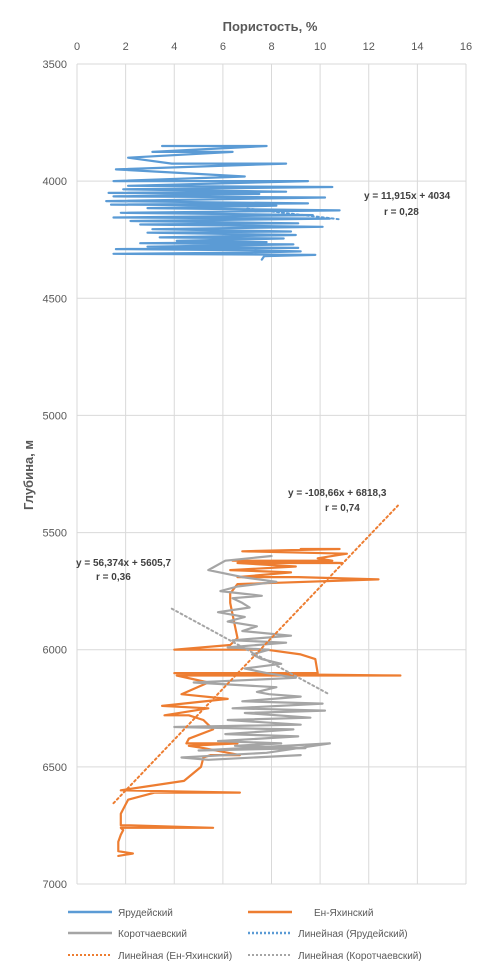 The height and width of the screenshot is (979, 488). I want to click on legend-item-korotchaevskiy: Коротчаевский, so click(127, 934).